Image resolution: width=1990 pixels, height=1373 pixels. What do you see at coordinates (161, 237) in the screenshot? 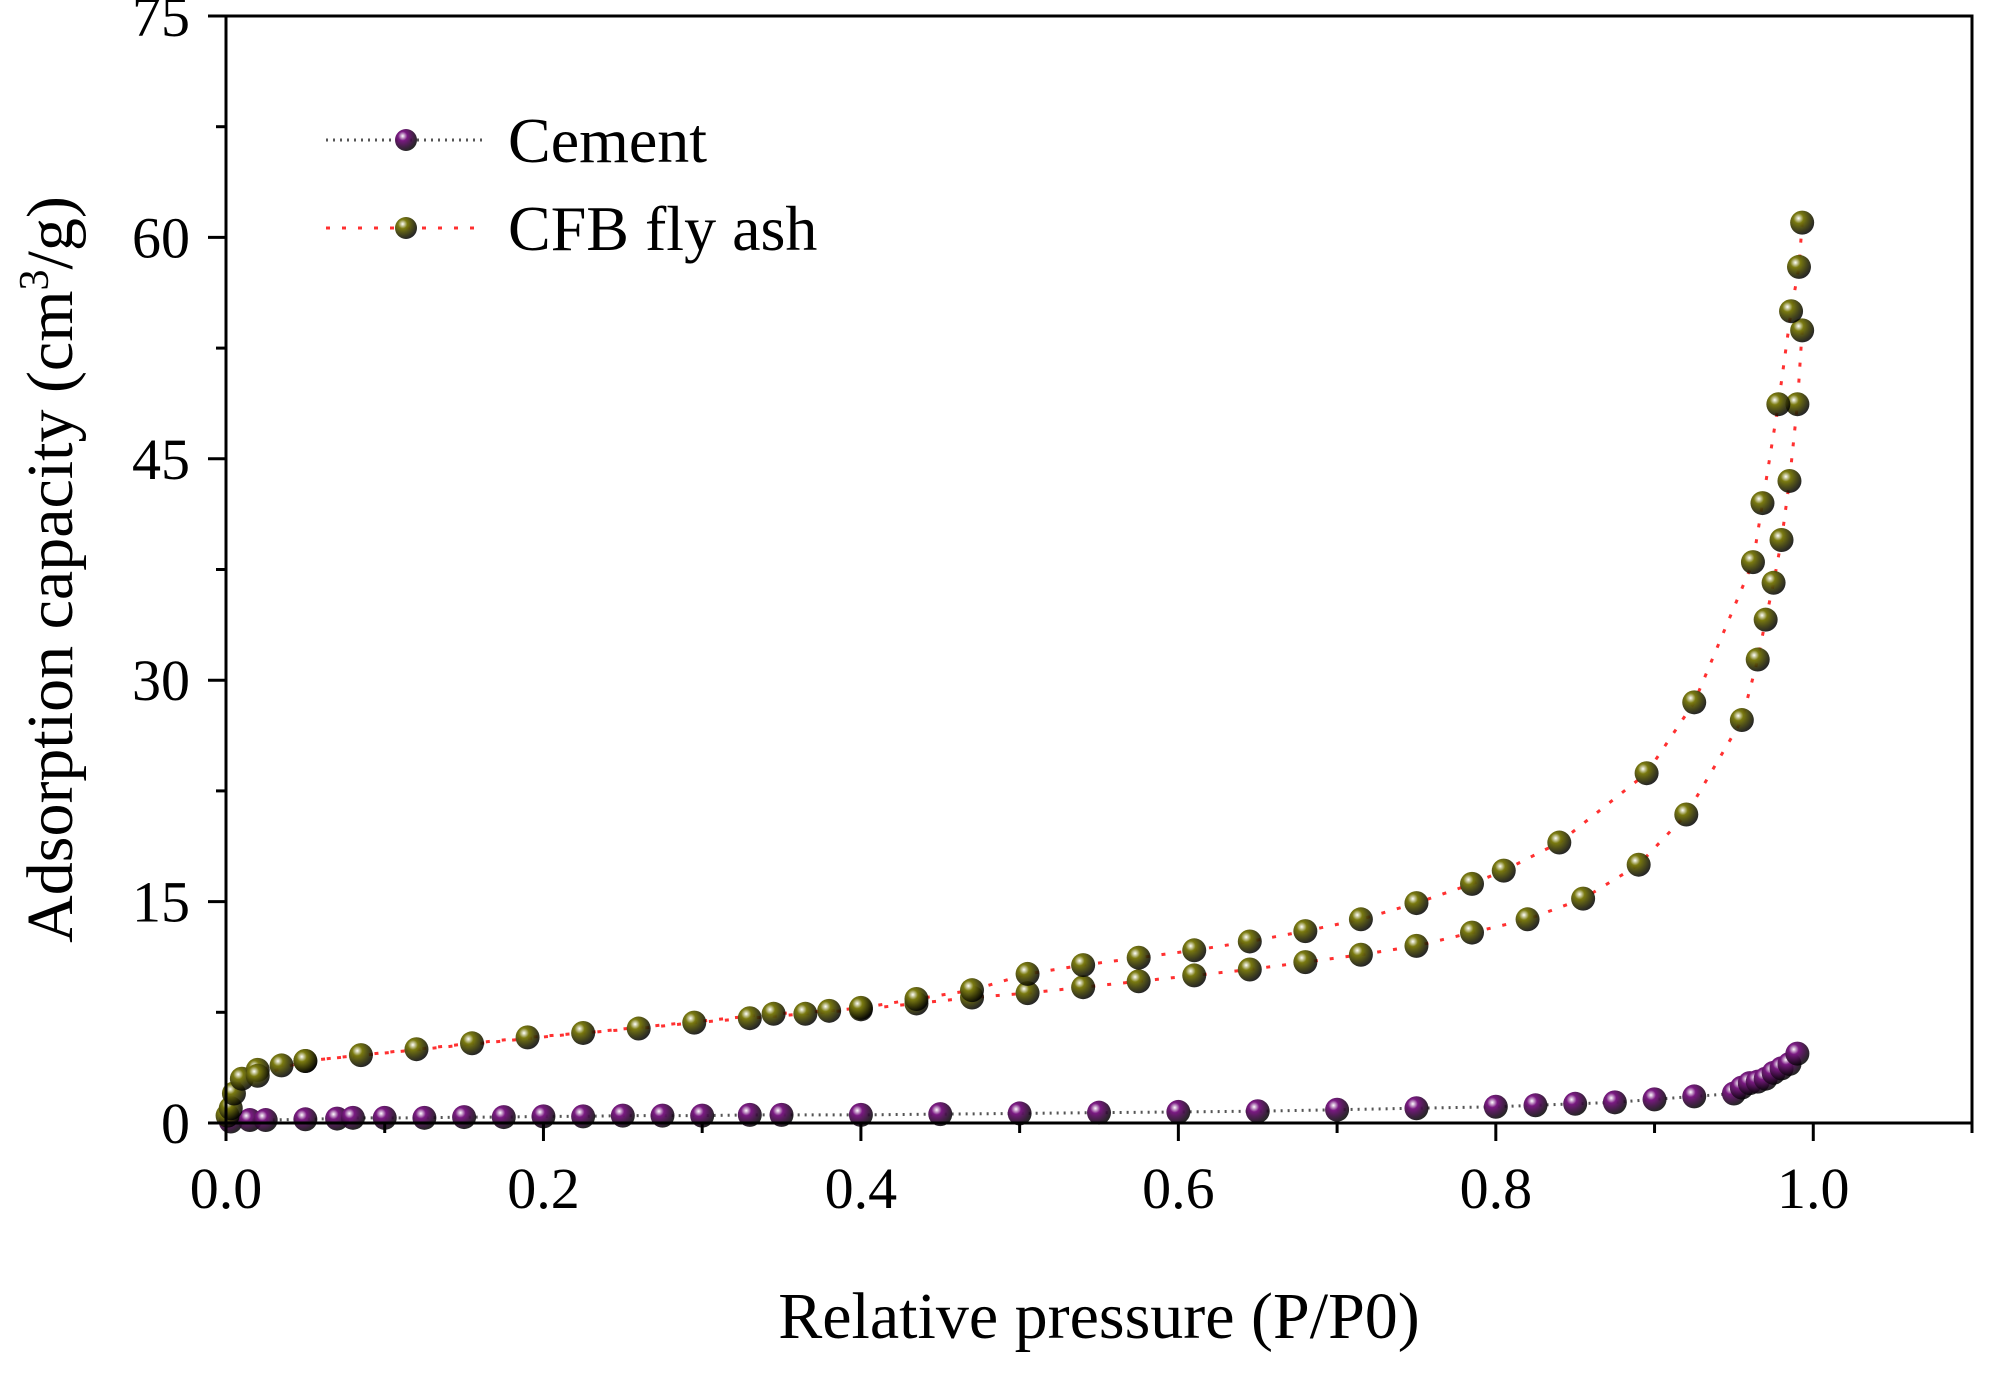
I see `y-tick-label: 60` at bounding box center [161, 237].